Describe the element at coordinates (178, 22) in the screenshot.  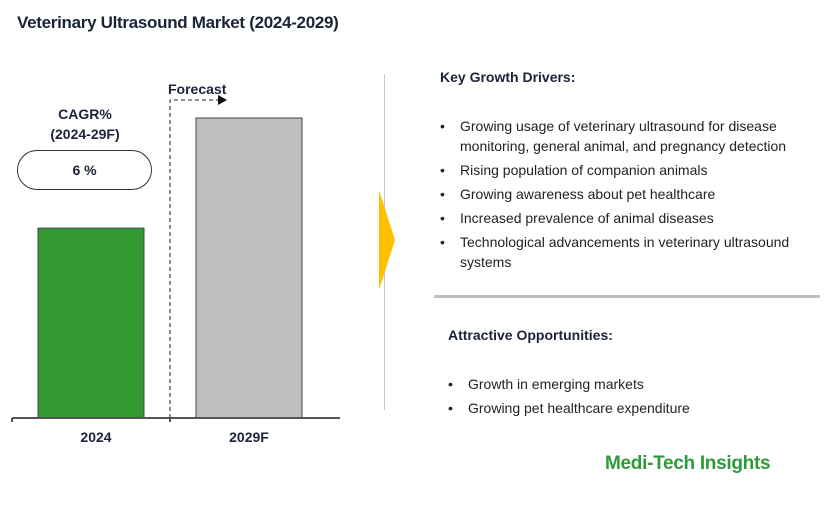
I see `page-title: Veterinary Ultrasound Market (2024-2029)` at that location.